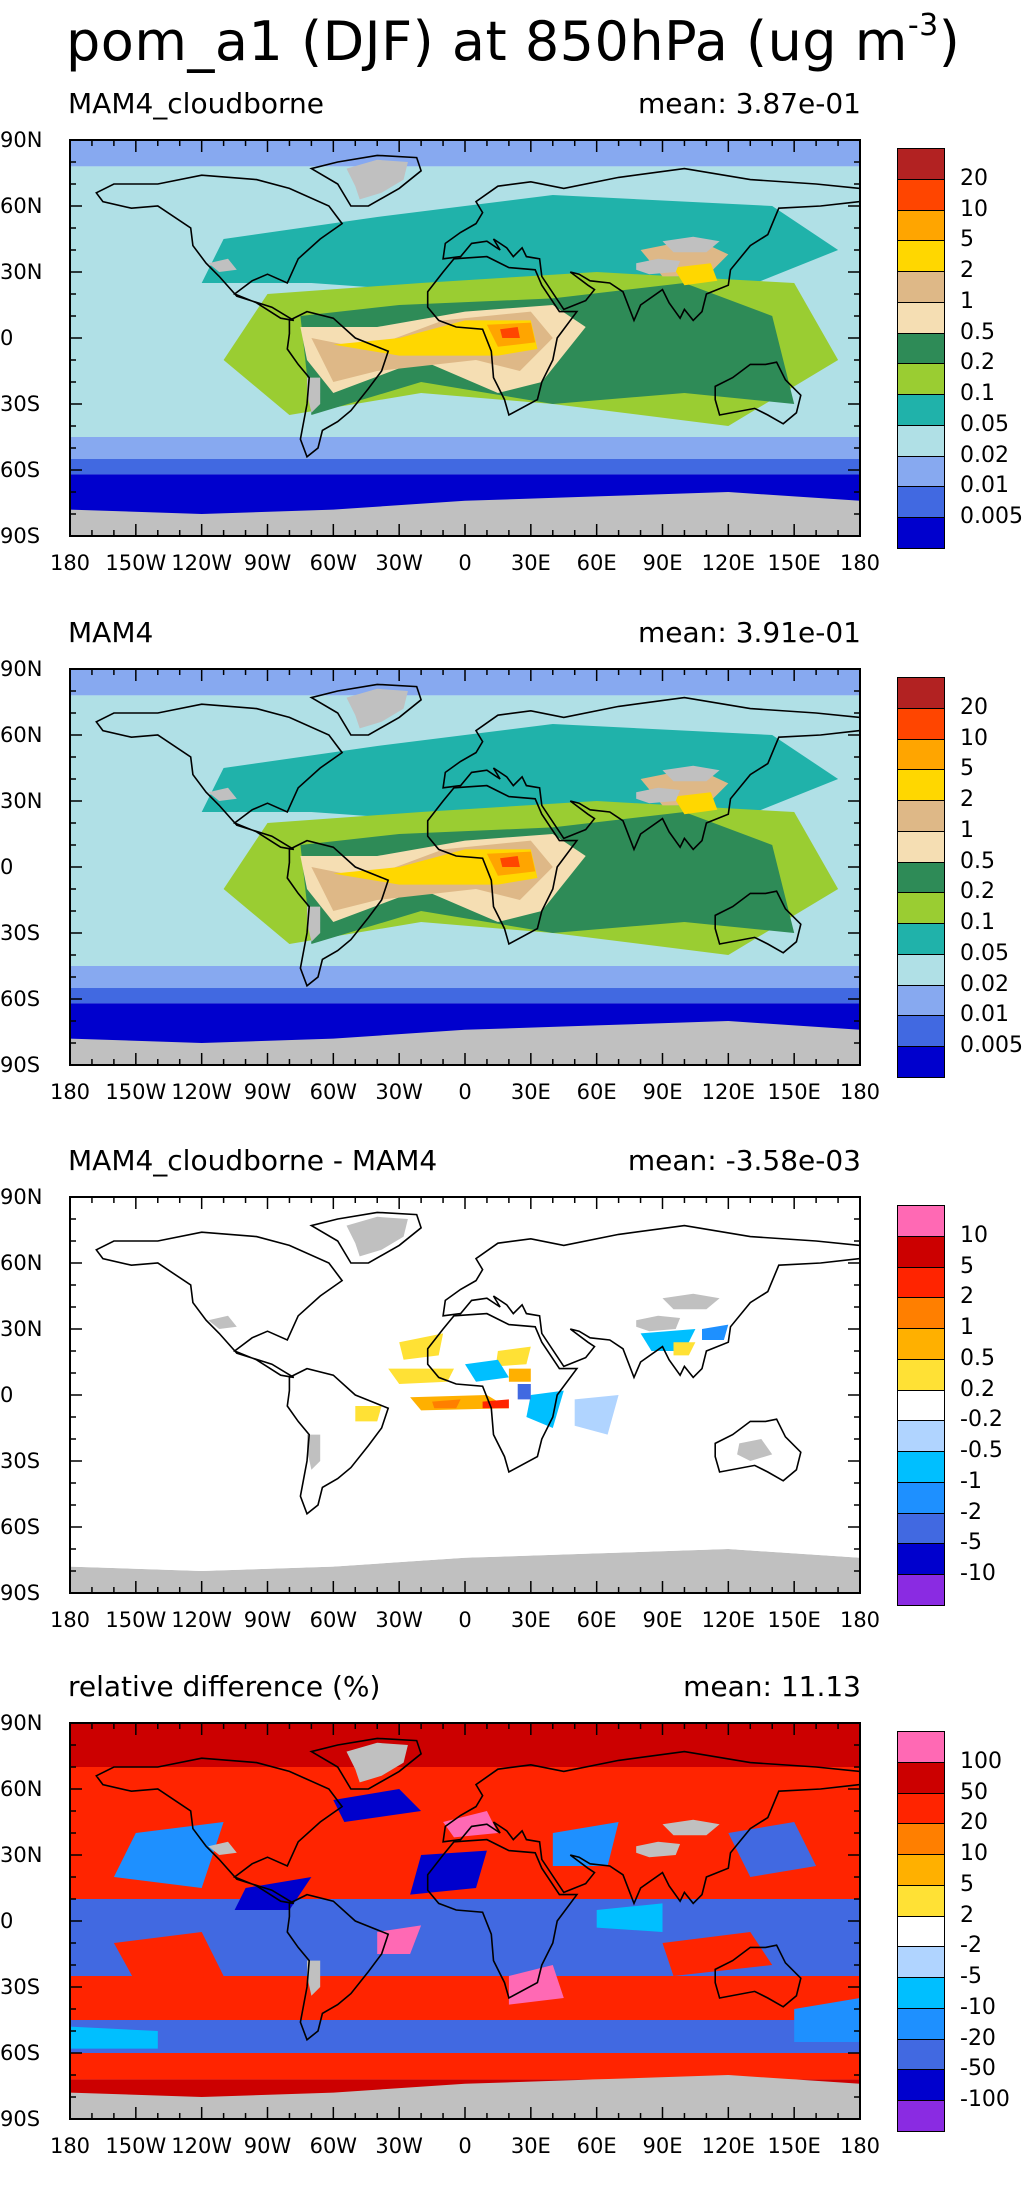  I want to click on figure-title: pom_a1 (DJF) at 850hPa (ug m-3), so click(512, 37).